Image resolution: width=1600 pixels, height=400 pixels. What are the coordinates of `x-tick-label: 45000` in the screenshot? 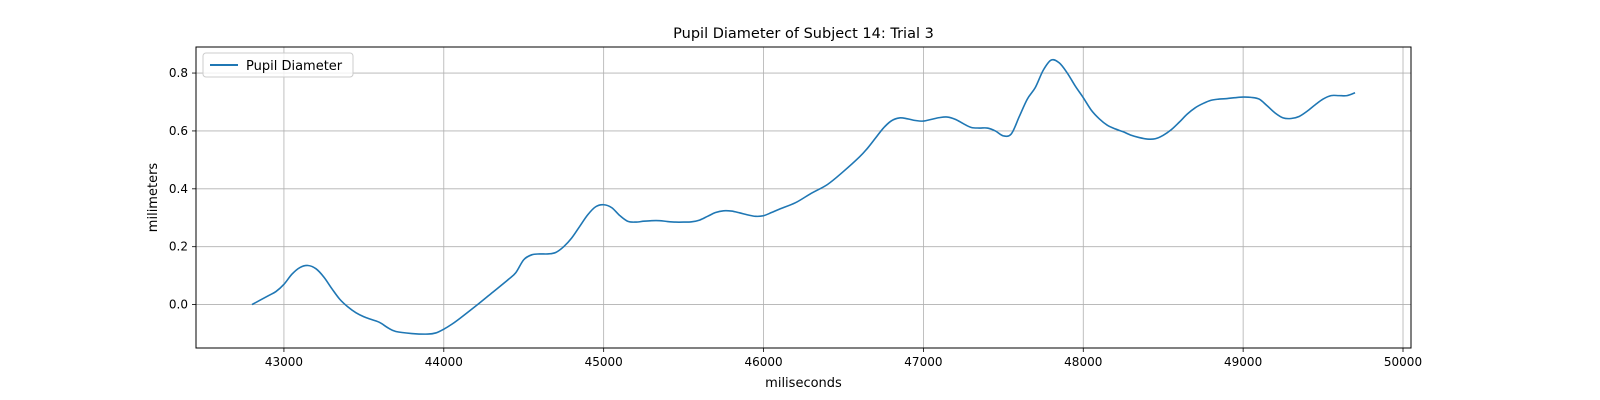 It's located at (604, 362).